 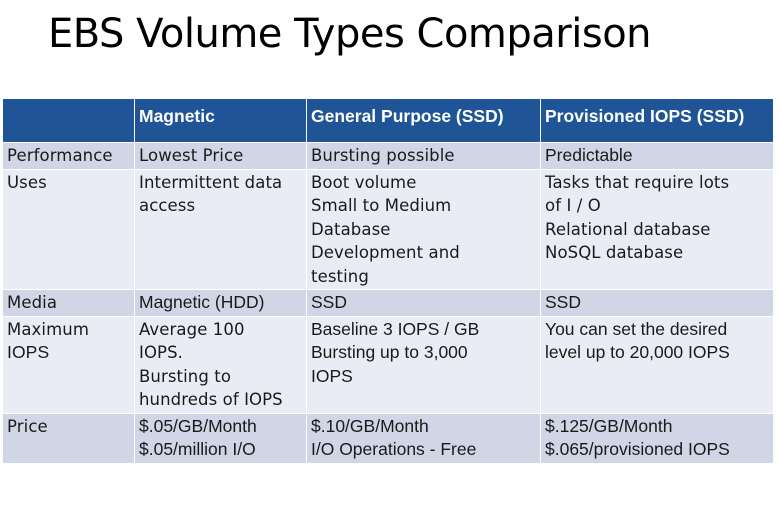 I want to click on table-cell: $.10/GB/Month I/O Operations - Free, so click(x=423, y=438).